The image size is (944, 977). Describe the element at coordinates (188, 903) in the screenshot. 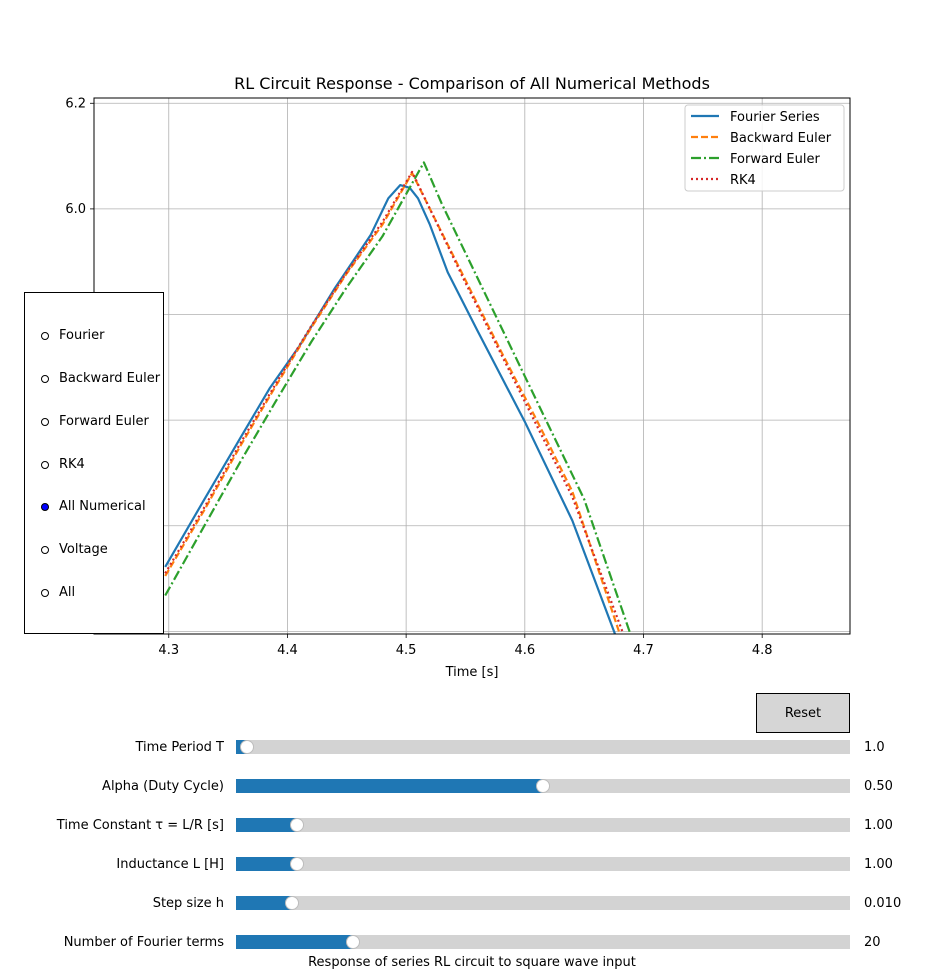

I see `slider-label: Step size h` at that location.